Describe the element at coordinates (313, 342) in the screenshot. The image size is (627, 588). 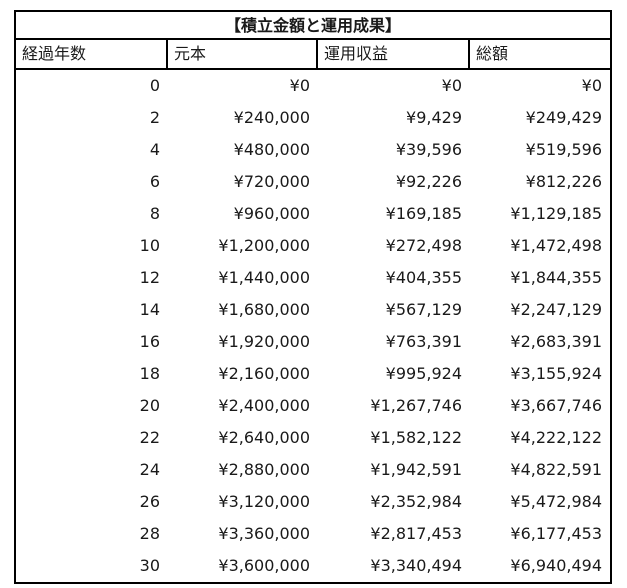
I see `table-row: 16 ¥1,920,000 ¥763,391 ¥2,683,391` at that location.